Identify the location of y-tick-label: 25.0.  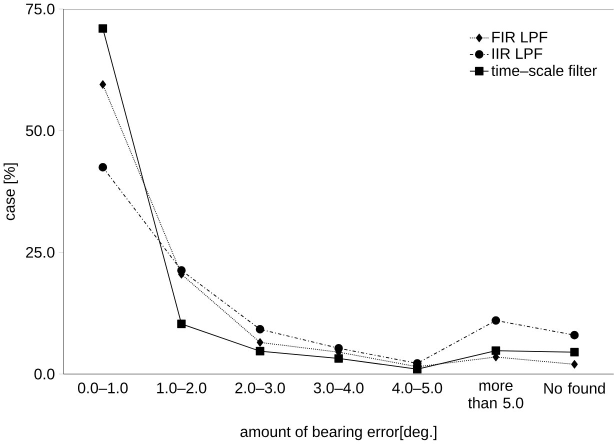
(40, 252).